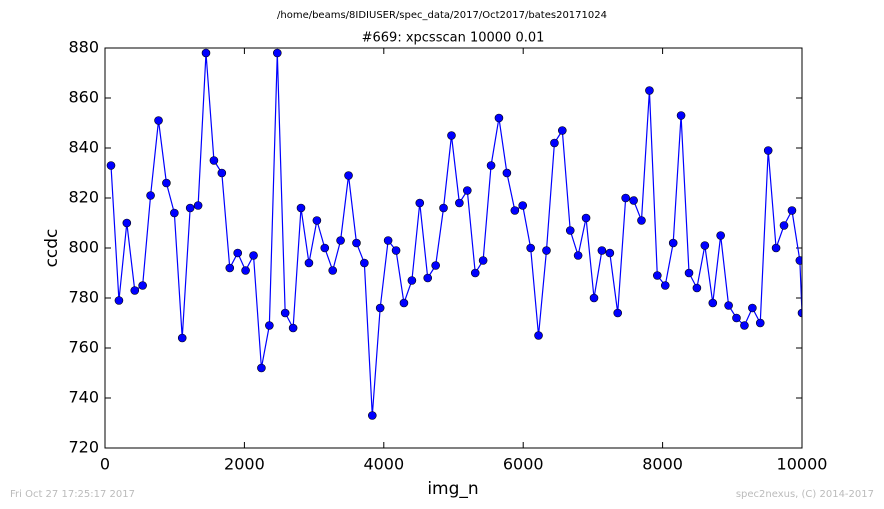  Describe the element at coordinates (805, 494) in the screenshot. I see `footer-right: spec2nexus, (C) 2014-2017` at that location.